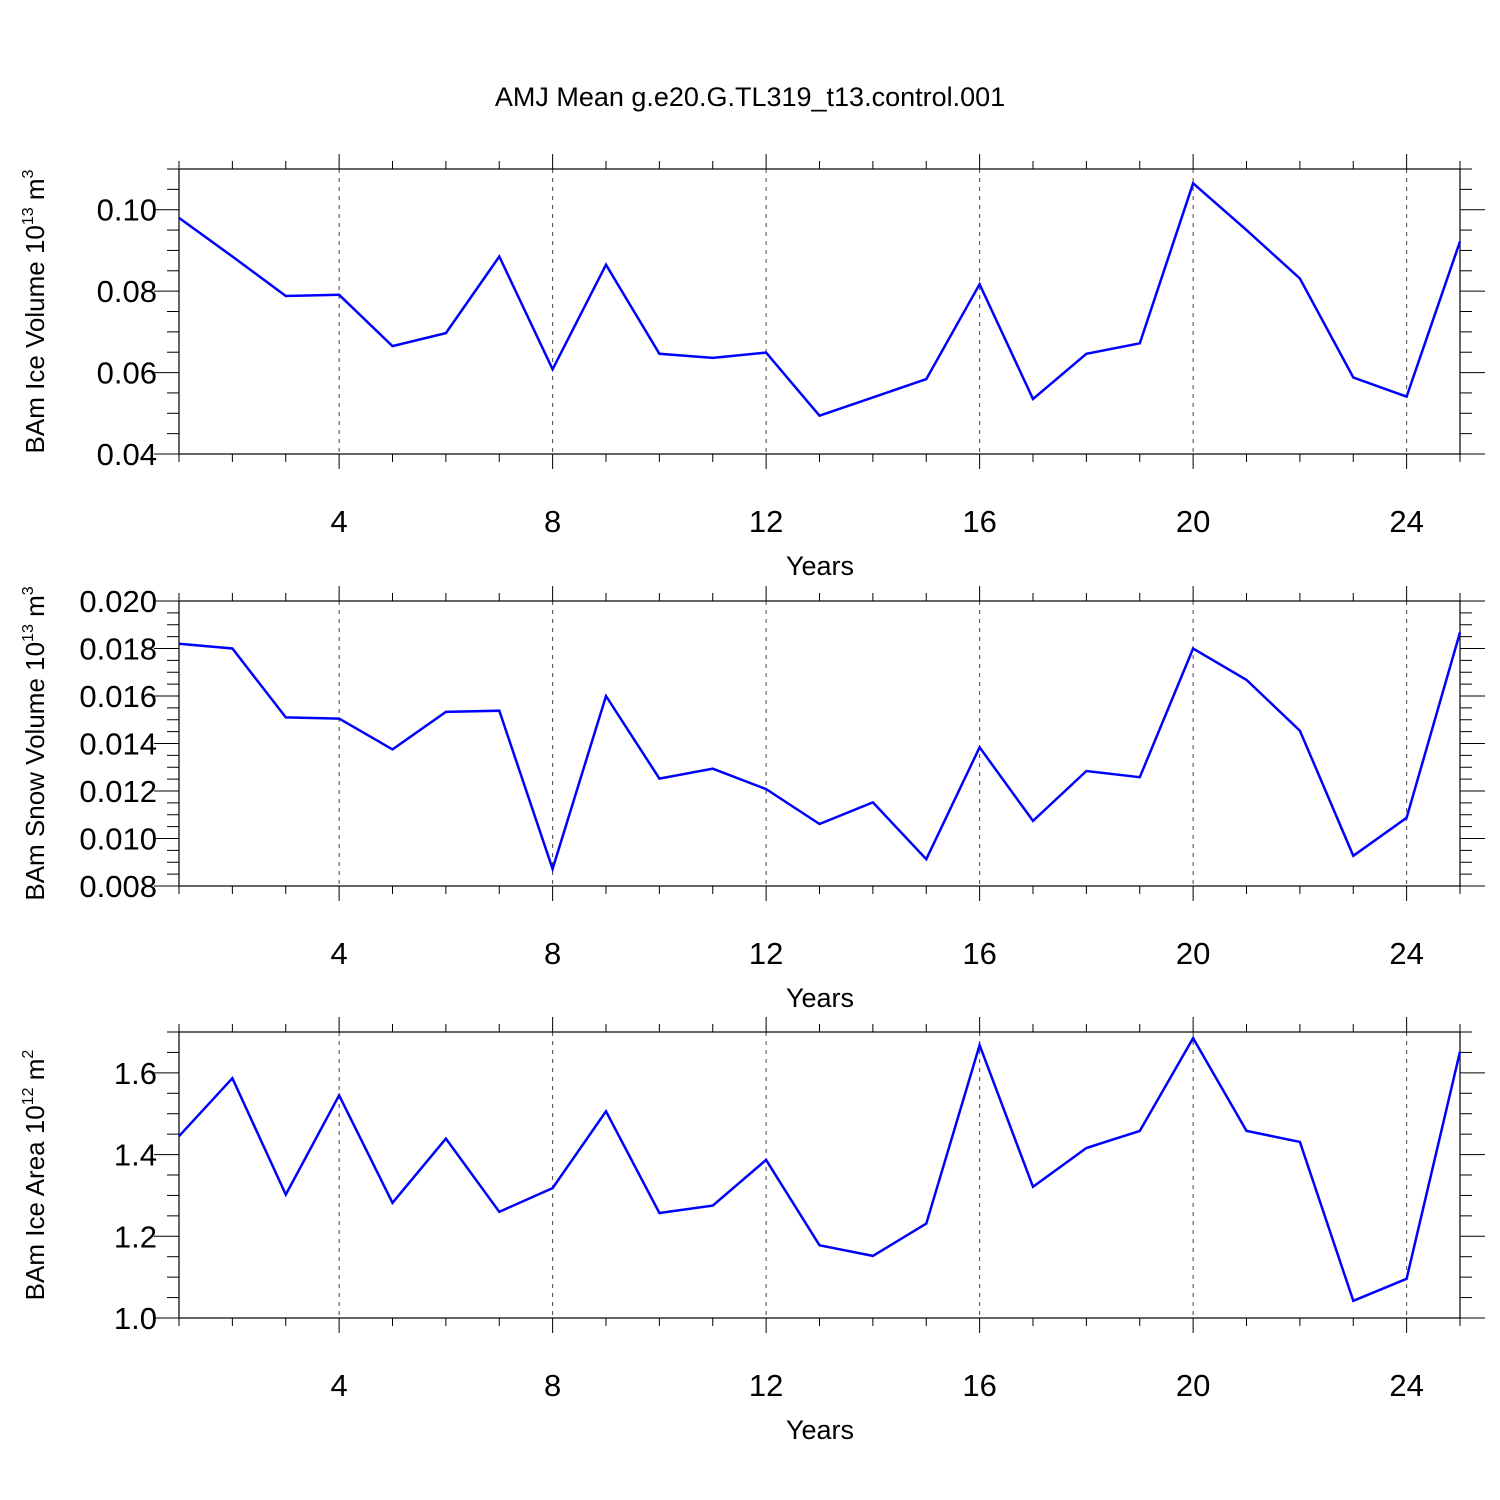 The height and width of the screenshot is (1500, 1500). What do you see at coordinates (820, 299) in the screenshot?
I see `panel-1-series-line` at bounding box center [820, 299].